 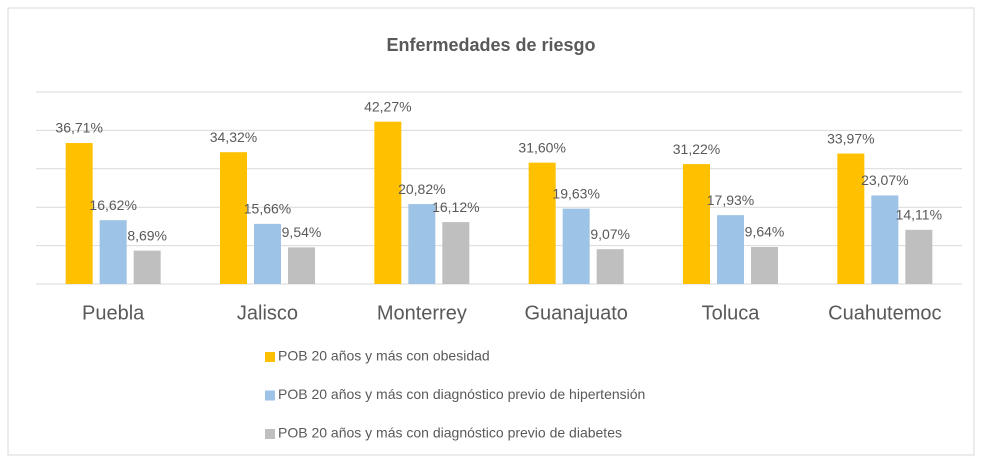 I want to click on x-tick-label: Guanajuato, so click(x=575, y=313).